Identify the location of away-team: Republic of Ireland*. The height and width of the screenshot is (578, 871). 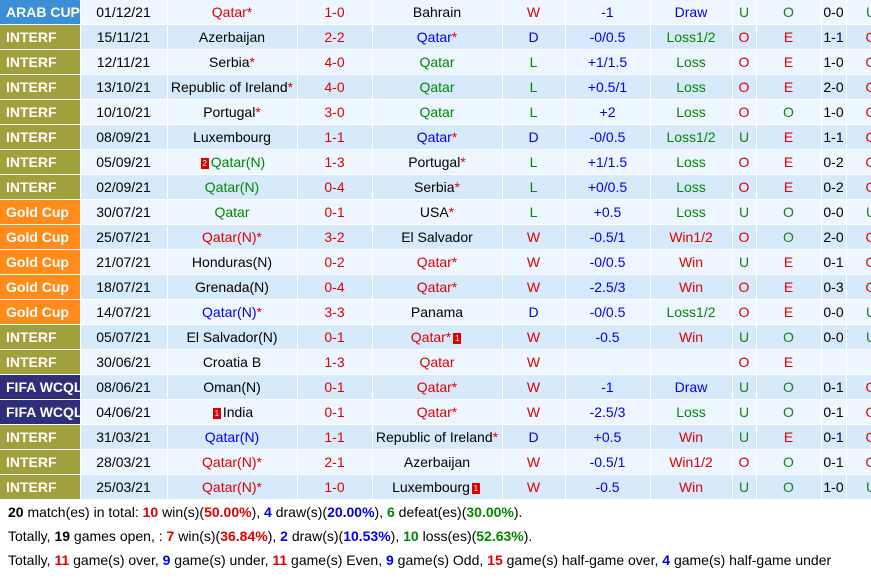
(437, 437).